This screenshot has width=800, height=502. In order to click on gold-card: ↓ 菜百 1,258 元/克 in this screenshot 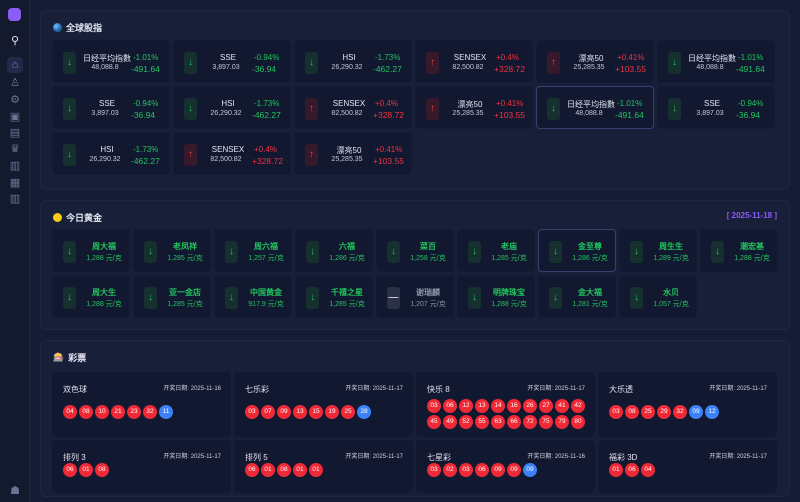, I will do `click(415, 250)`.